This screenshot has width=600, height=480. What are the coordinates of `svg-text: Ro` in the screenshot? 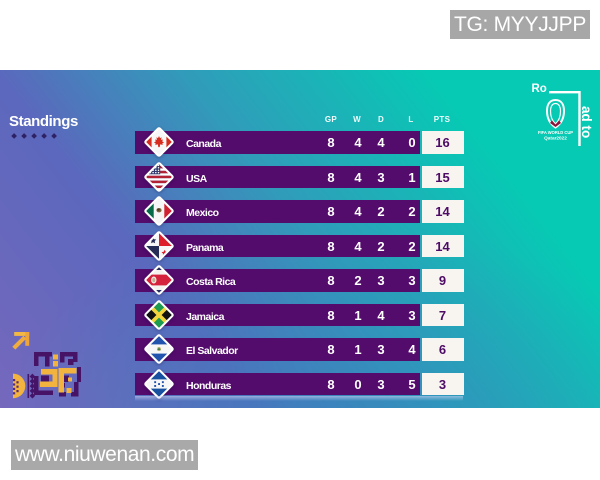 It's located at (539, 89).